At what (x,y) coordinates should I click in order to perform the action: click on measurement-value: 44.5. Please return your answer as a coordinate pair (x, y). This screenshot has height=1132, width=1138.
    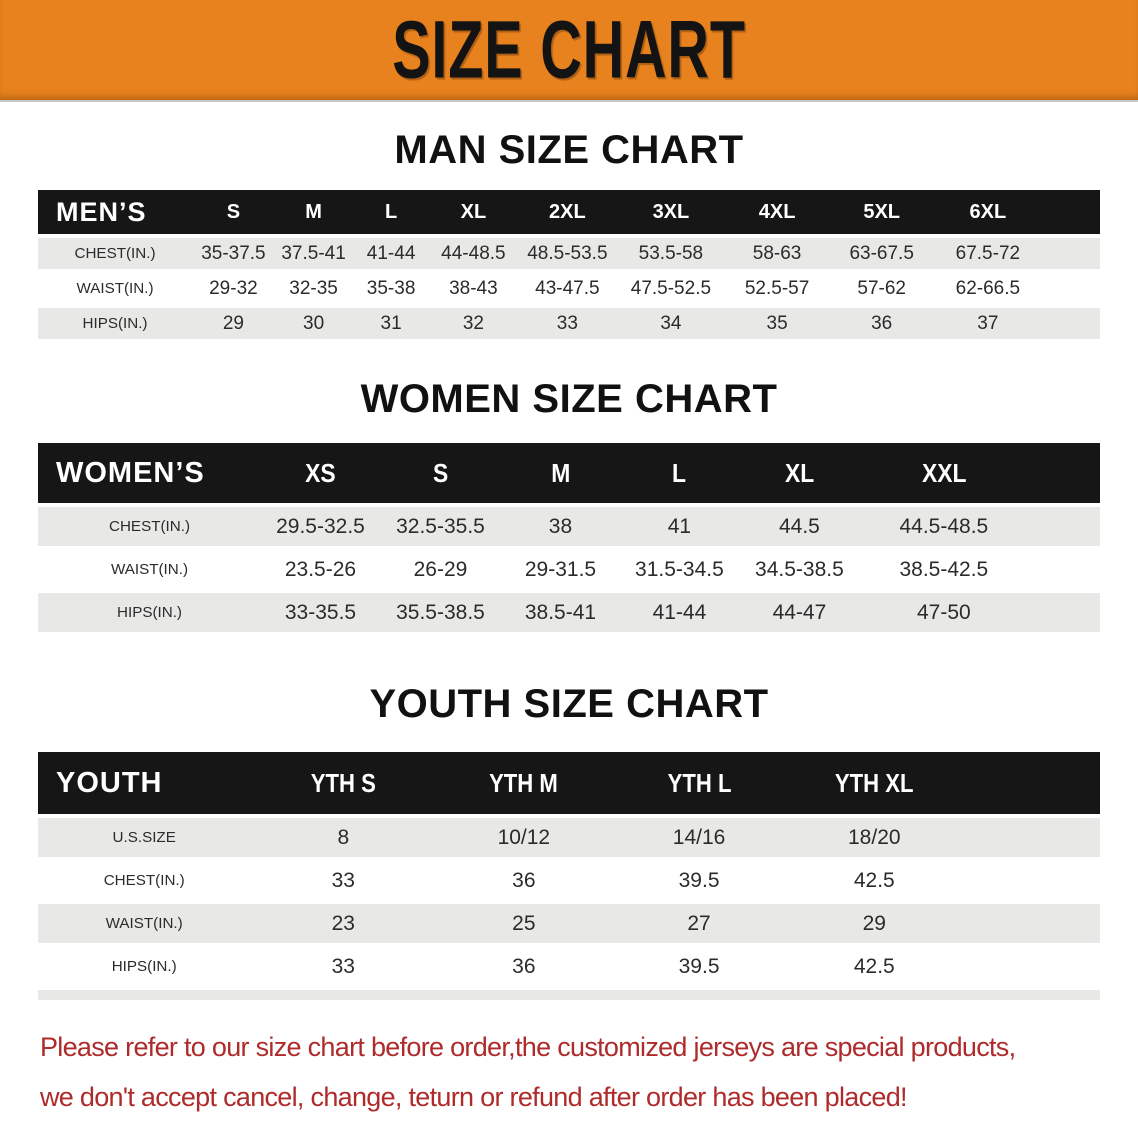
    Looking at the image, I should click on (799, 526).